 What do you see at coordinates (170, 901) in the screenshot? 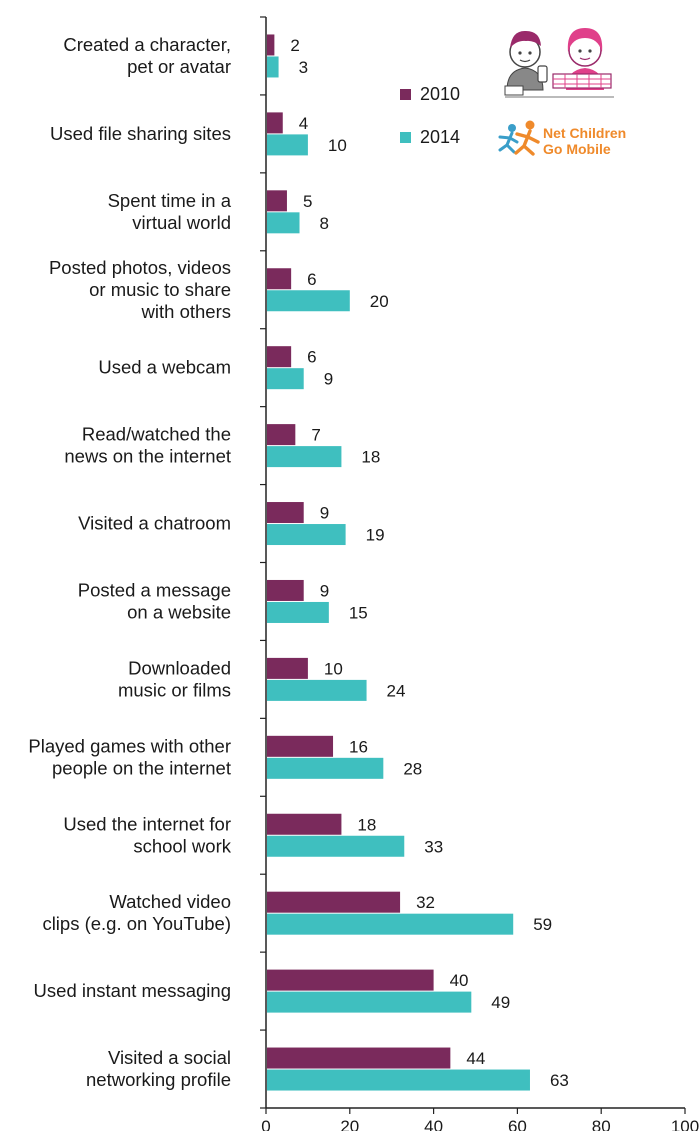
I see `category-label-line: Watched video` at bounding box center [170, 901].